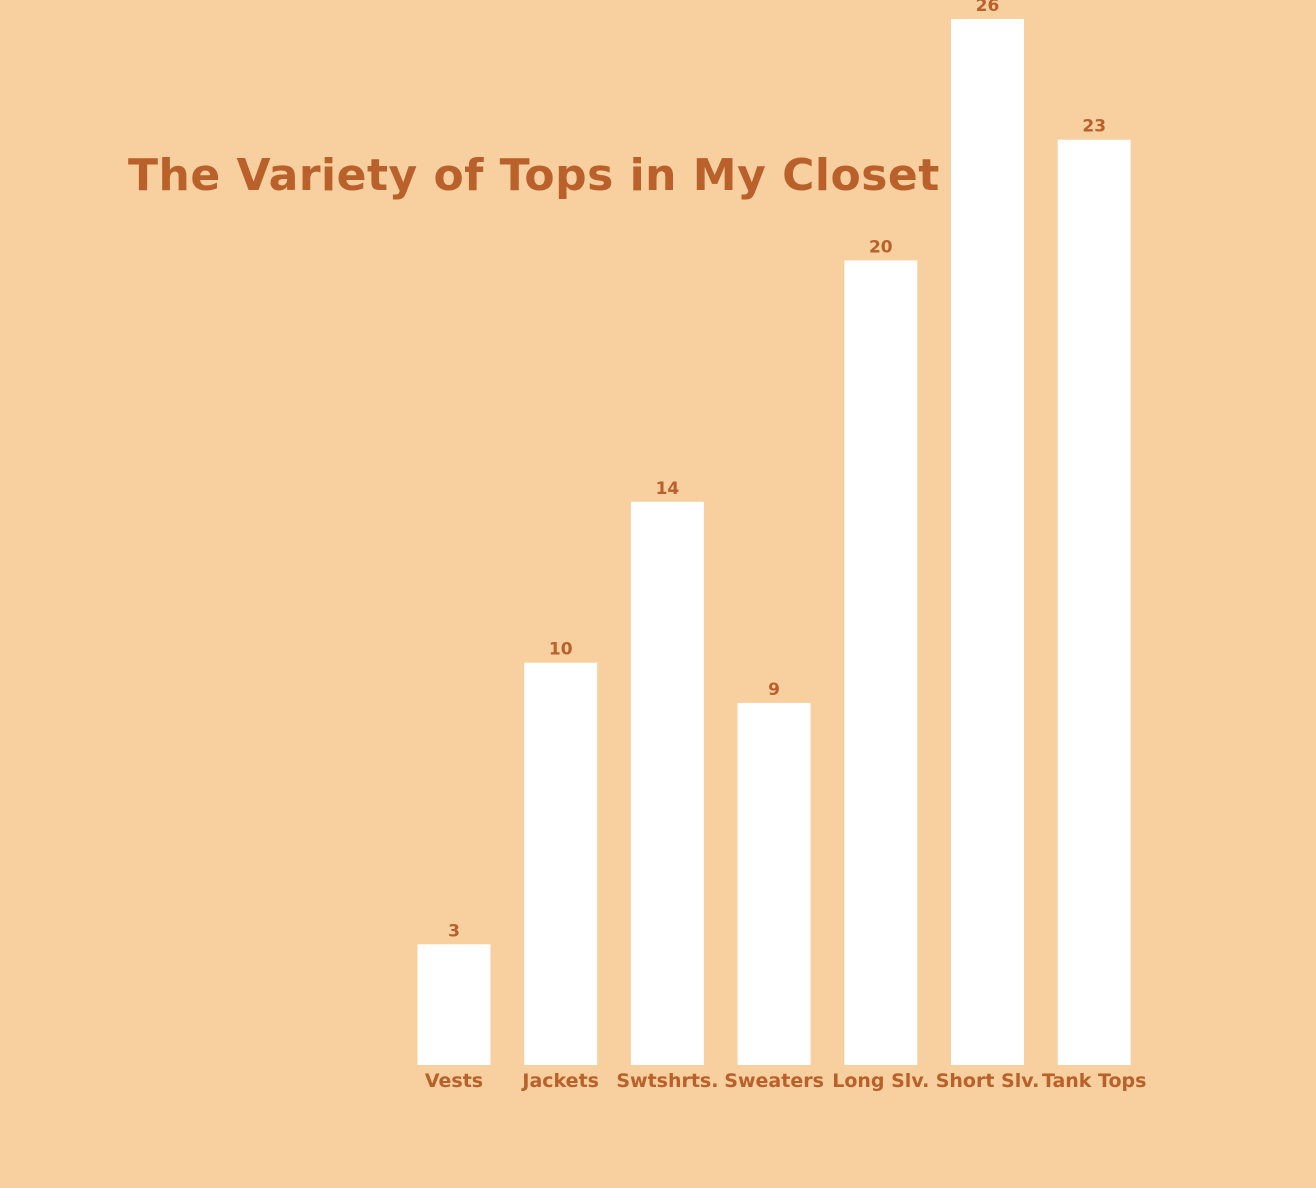 Image resolution: width=1316 pixels, height=1188 pixels. Describe the element at coordinates (988, 1081) in the screenshot. I see `category-label-short-slv: Short Slv.` at that location.